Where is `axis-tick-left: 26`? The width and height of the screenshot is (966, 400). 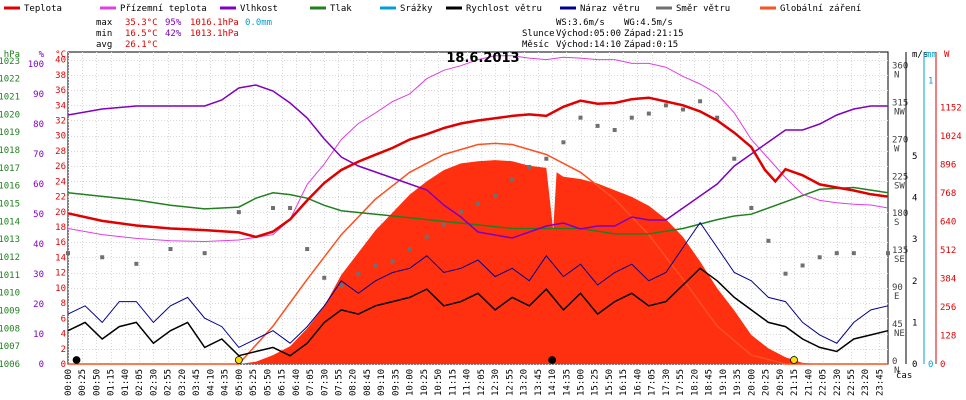
axis-tick-left: 26 is located at coordinates (60, 167).